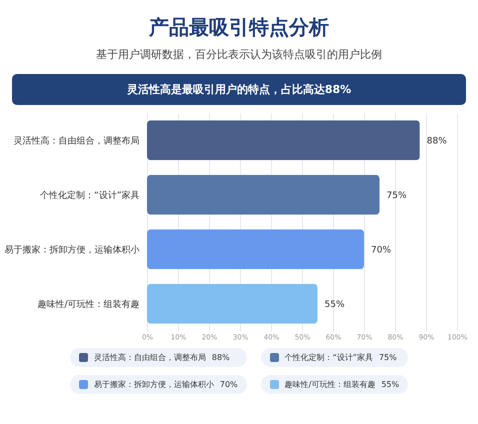  I want to click on category-label: 个性化定制：“设计”家具, so click(328, 357).